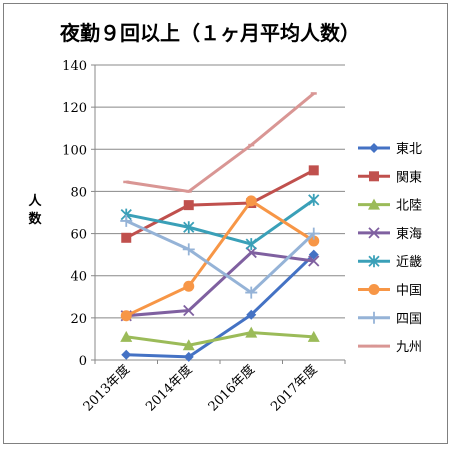 The height and width of the screenshot is (449, 453). I want to click on y-tick-label: 100, so click(74, 150).